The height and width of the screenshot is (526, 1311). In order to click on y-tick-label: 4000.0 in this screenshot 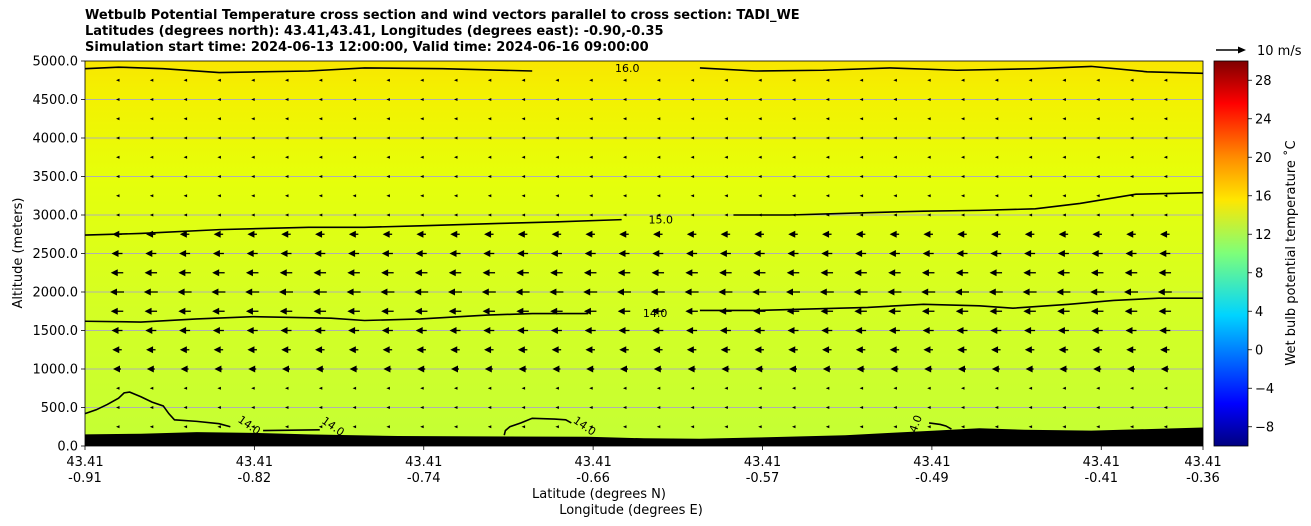, I will do `click(56, 139)`.